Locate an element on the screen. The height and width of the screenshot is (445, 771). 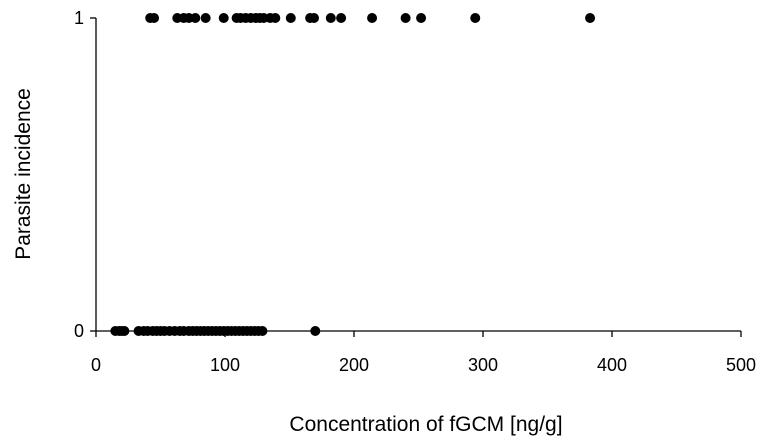
y-tick-label: 0 is located at coordinates (79, 331).